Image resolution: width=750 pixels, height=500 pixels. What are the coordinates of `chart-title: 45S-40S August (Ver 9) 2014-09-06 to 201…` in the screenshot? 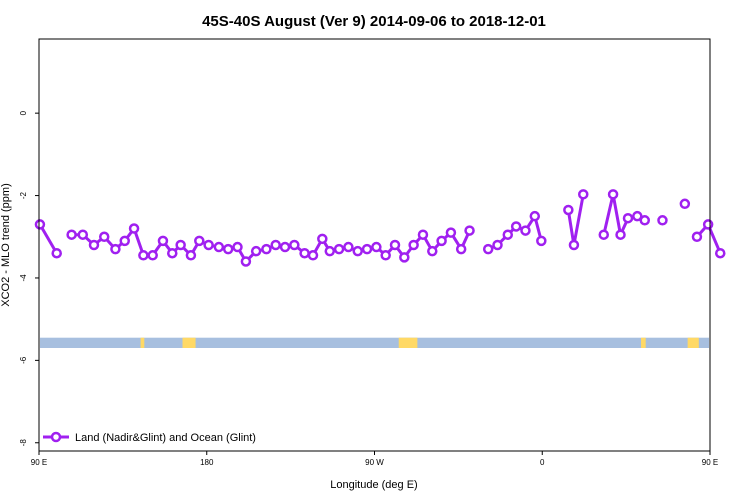 It's located at (374, 21).